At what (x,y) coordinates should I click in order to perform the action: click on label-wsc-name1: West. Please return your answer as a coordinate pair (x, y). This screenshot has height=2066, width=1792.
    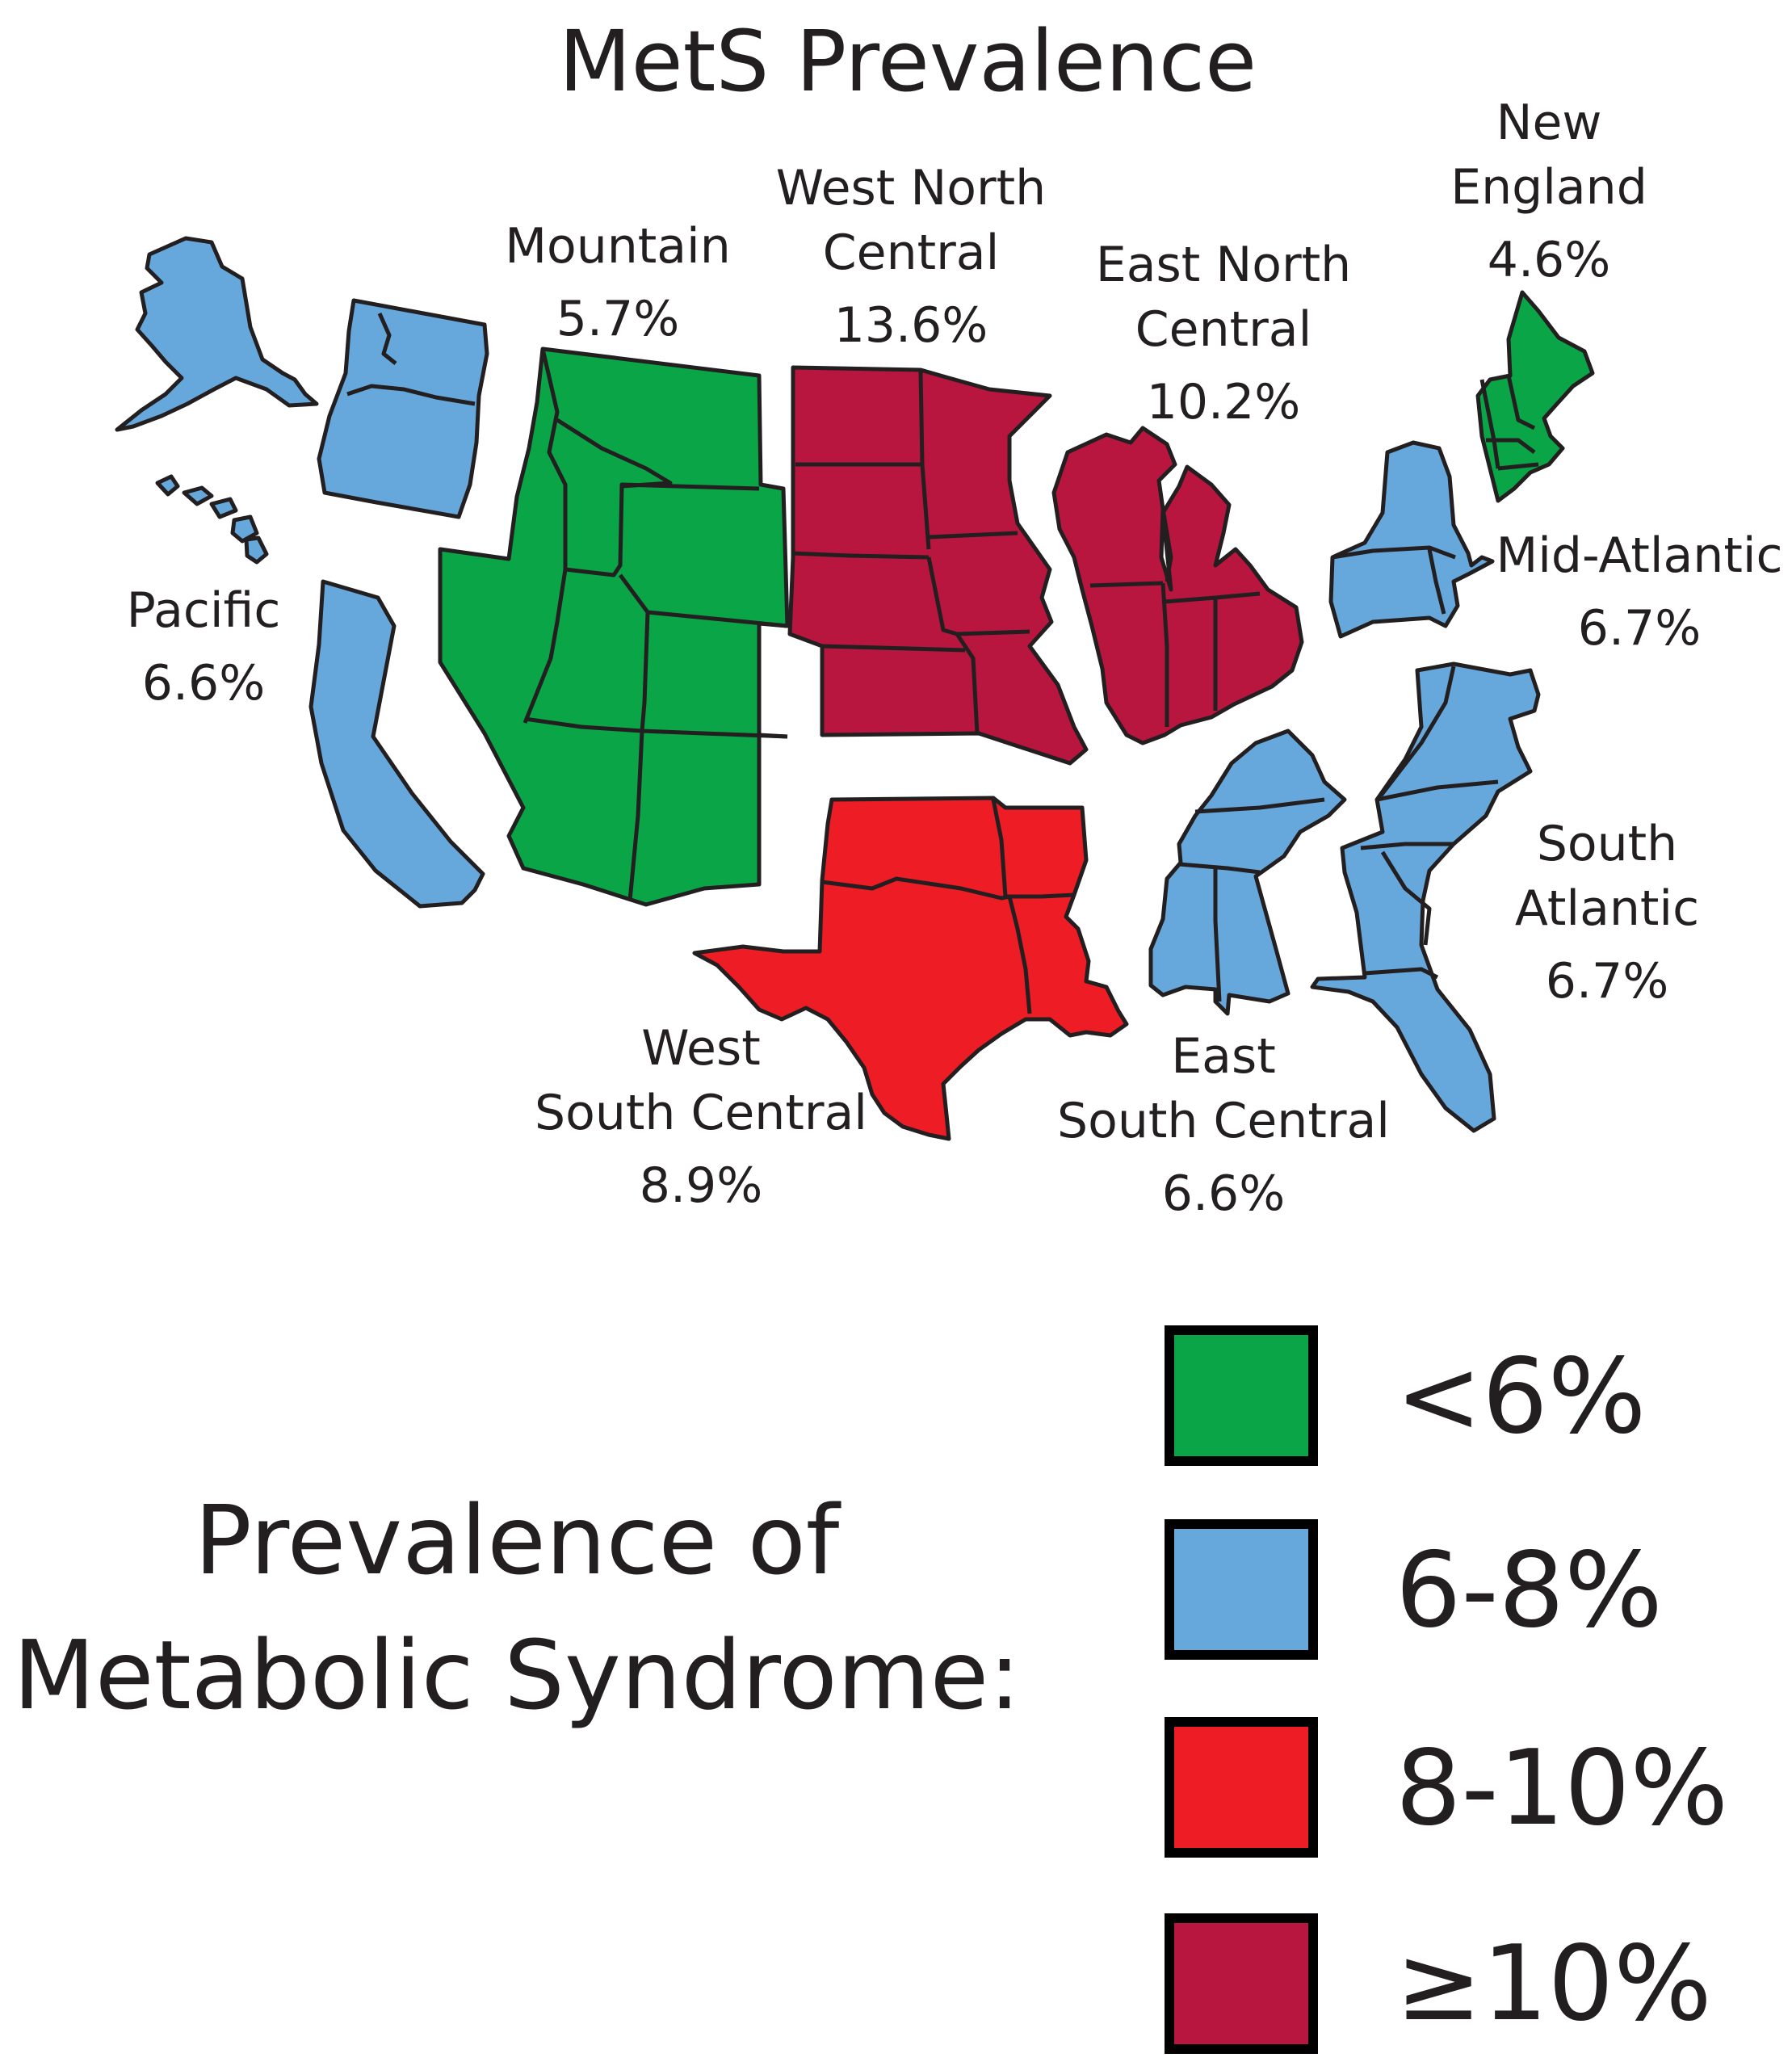
    Looking at the image, I should click on (701, 1048).